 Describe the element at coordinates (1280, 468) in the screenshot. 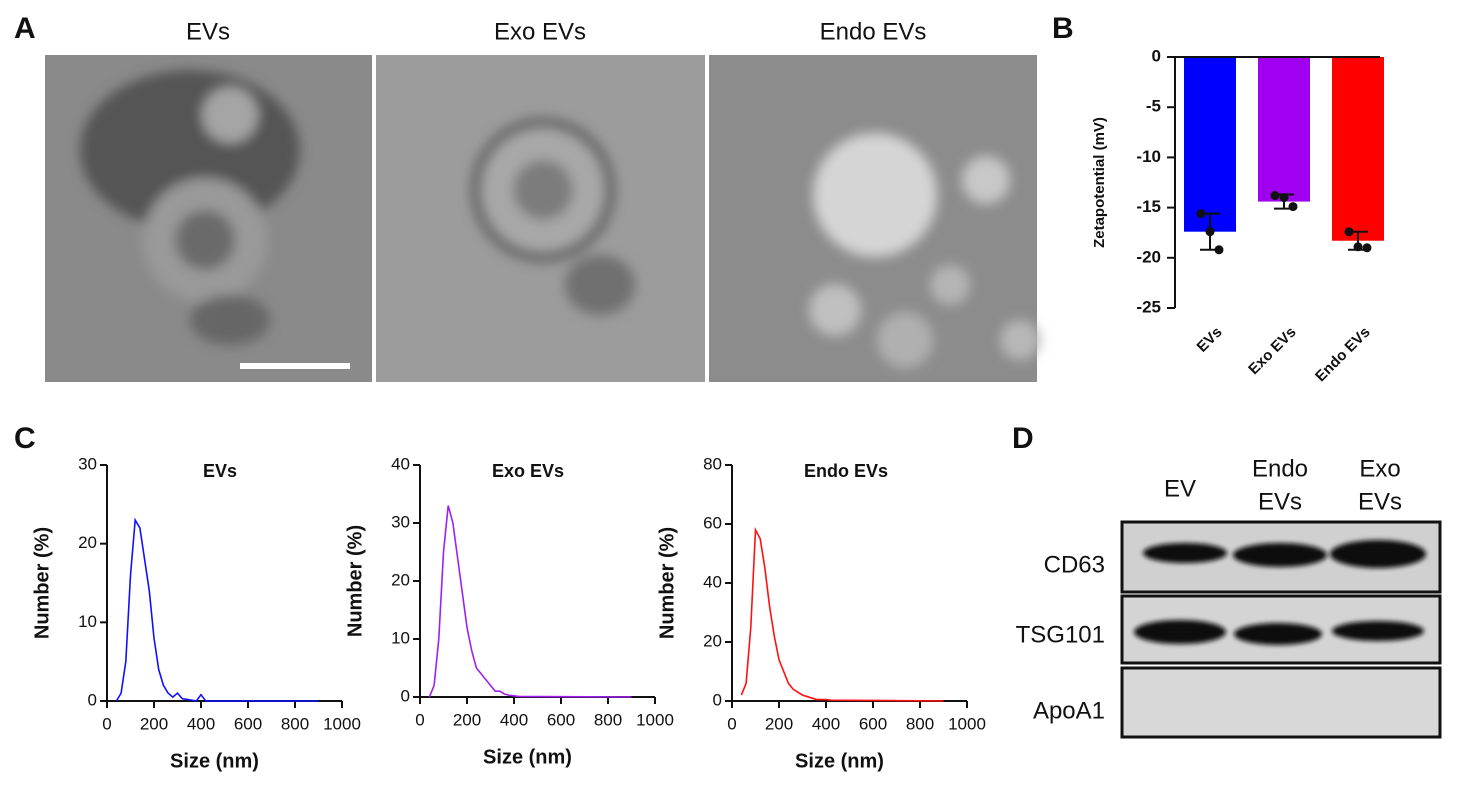

I see `lane-label: Endo` at that location.